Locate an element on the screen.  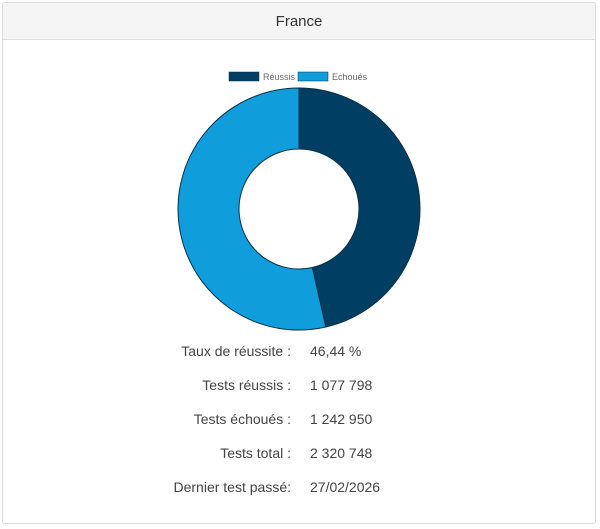
legend-swatch-echoues is located at coordinates (313, 76).